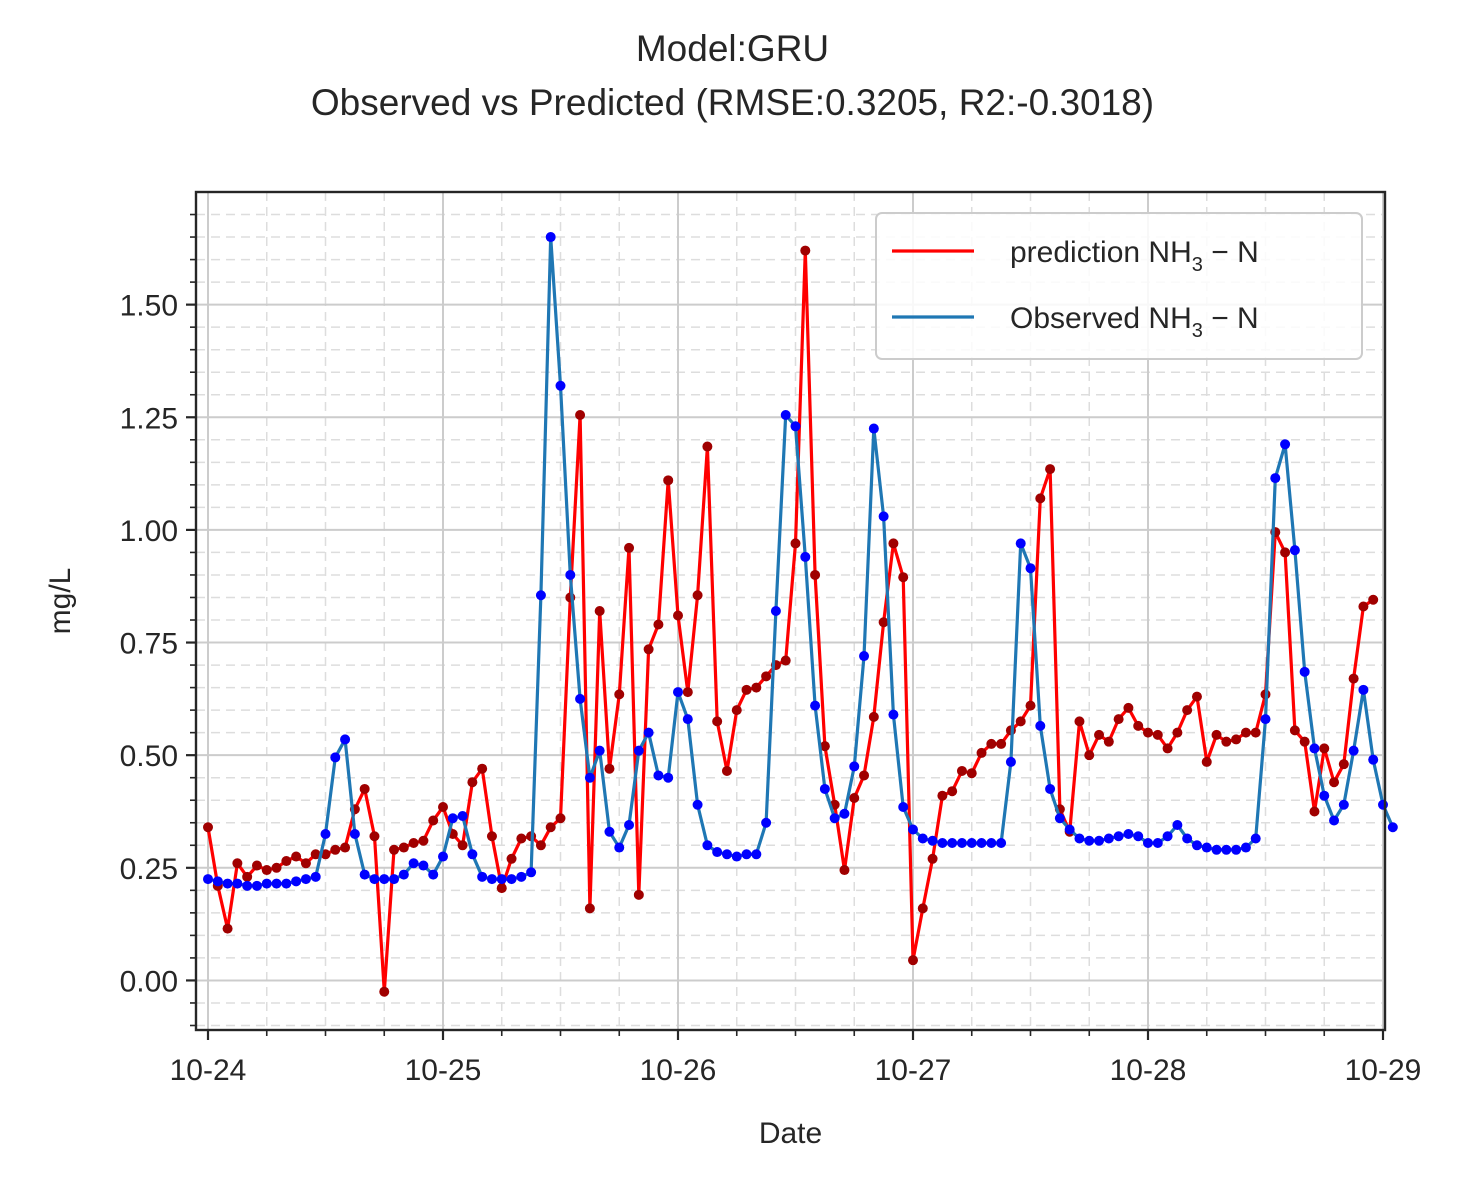  What do you see at coordinates (790, 1133) in the screenshot?
I see `x-axis-label: Date` at bounding box center [790, 1133].